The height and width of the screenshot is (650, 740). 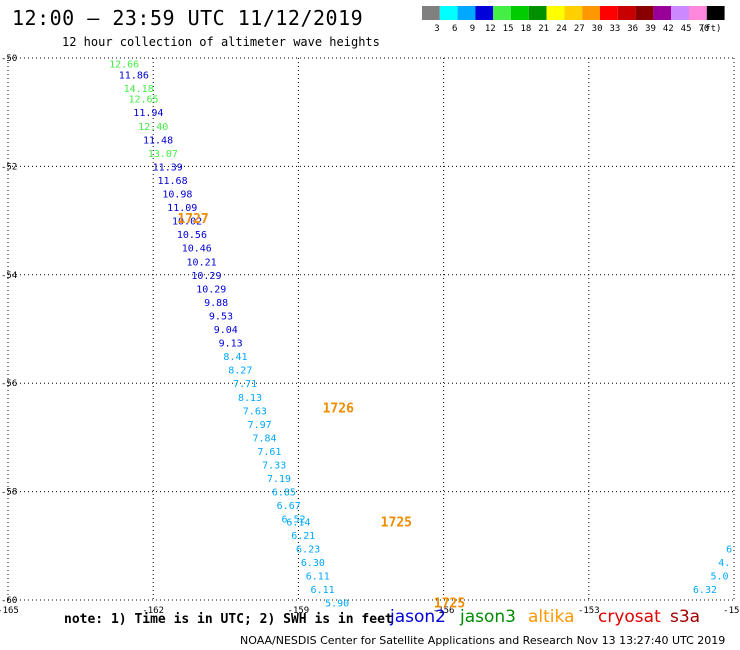 I want to click on scale-tick-label: 6, so click(x=454, y=29).